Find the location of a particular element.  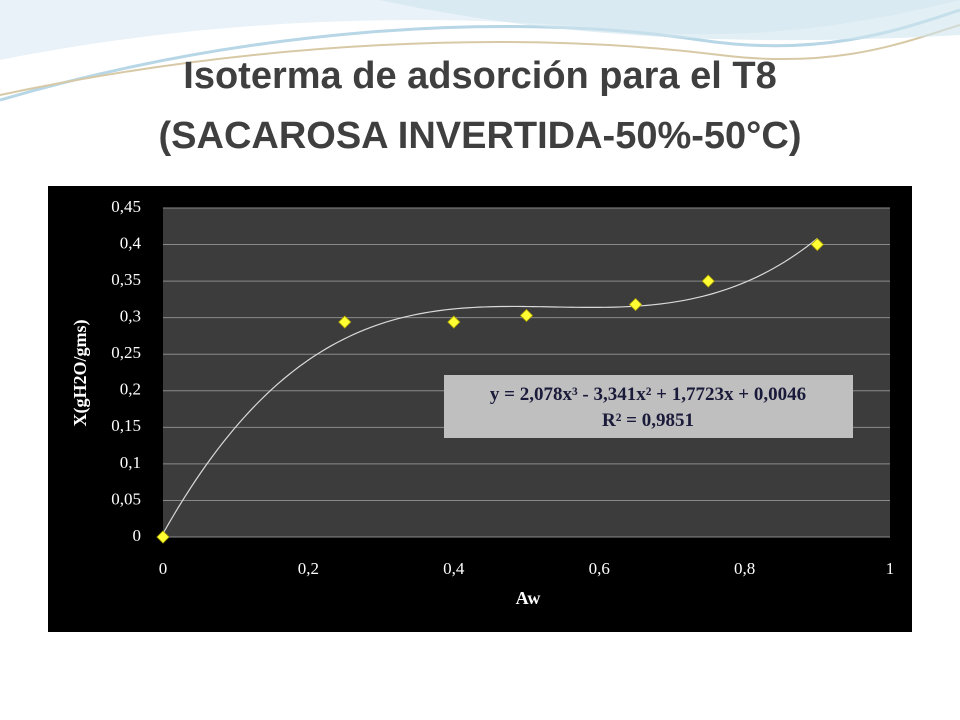

x-tick-label: 0,8 is located at coordinates (744, 568).